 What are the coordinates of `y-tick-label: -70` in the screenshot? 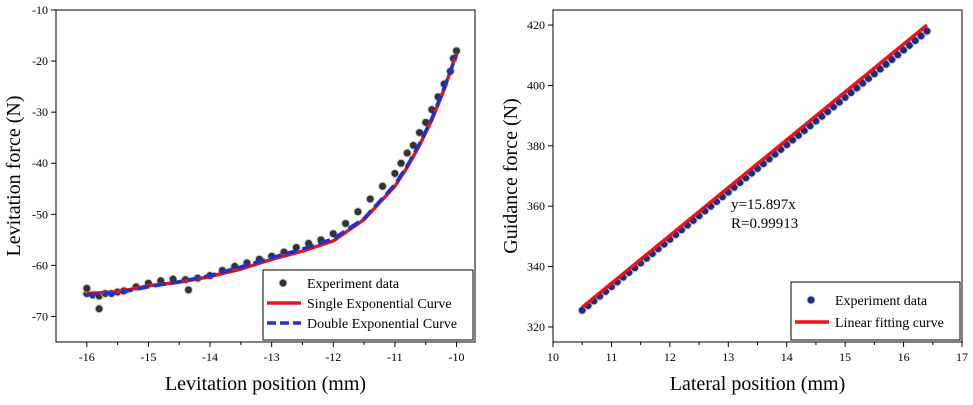 It's located at (40, 316).